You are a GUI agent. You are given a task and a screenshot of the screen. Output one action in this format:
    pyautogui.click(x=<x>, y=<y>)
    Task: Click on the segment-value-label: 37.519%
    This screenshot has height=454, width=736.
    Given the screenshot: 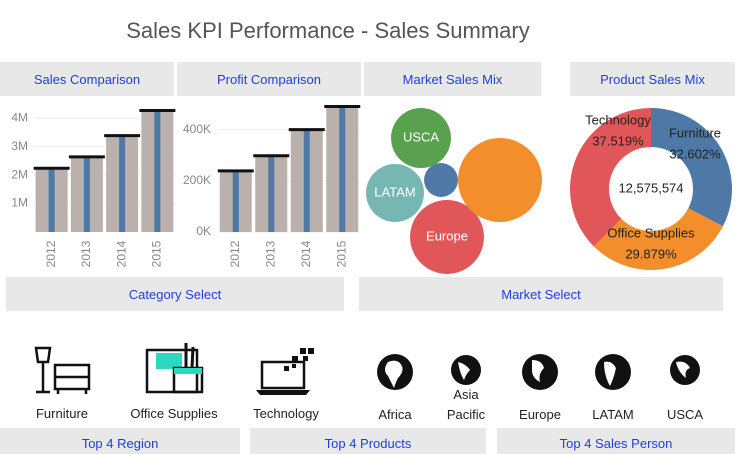 What is the action you would take?
    pyautogui.click(x=618, y=140)
    